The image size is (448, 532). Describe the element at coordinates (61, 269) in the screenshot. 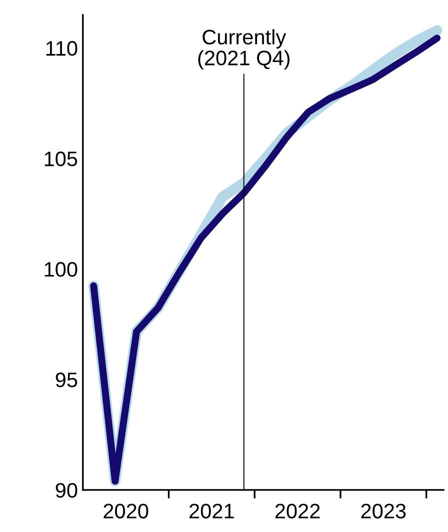

I see `y-tick-label: 100` at that location.